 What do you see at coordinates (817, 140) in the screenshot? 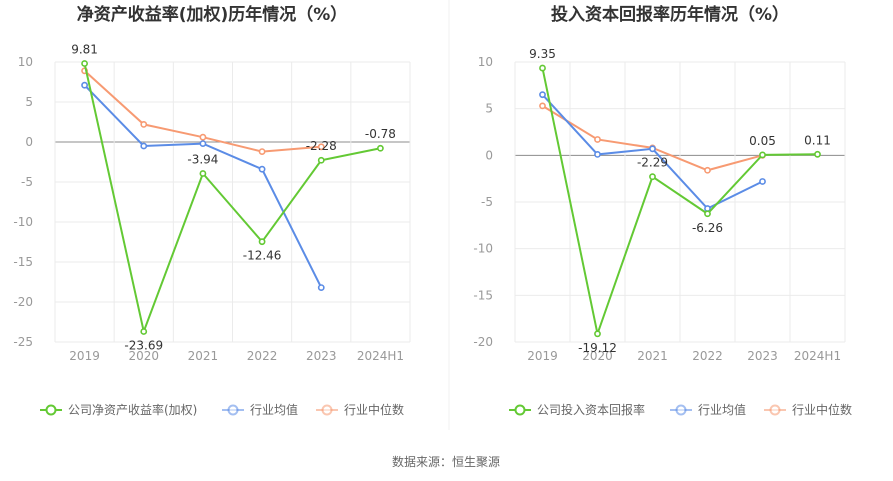
I see `data-label: 0.11` at bounding box center [817, 140].